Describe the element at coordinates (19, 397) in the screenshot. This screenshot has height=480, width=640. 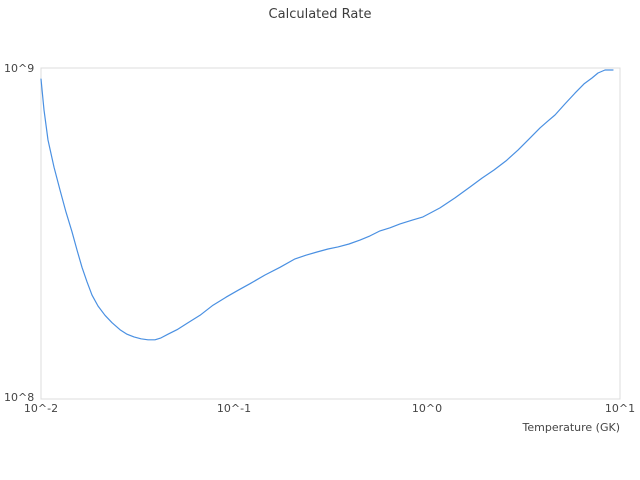
I see `y-tick-label: 10^8` at that location.